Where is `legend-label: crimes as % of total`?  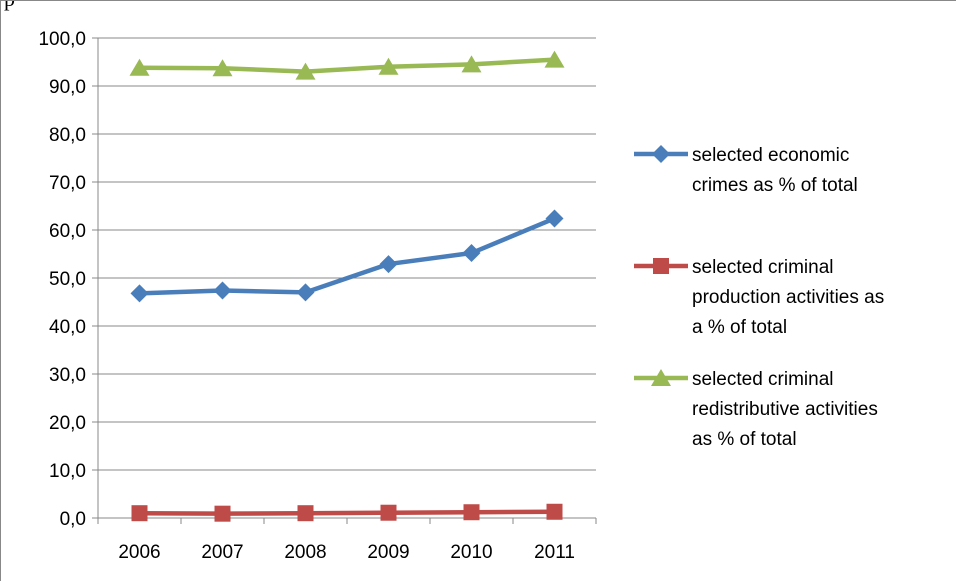 legend-label: crimes as % of total is located at coordinates (775, 185).